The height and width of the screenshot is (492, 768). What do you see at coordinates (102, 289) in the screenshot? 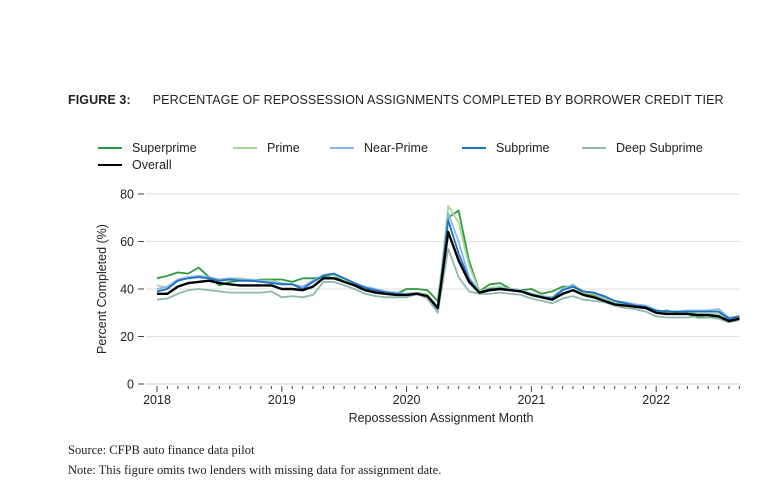
I see `y-axis-title: Percent Completed (%)` at bounding box center [102, 289].